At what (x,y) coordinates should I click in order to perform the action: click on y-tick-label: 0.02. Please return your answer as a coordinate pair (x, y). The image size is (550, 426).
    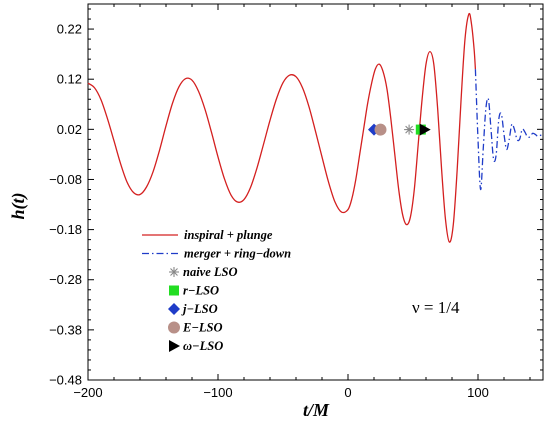
    Looking at the image, I should click on (69, 129).